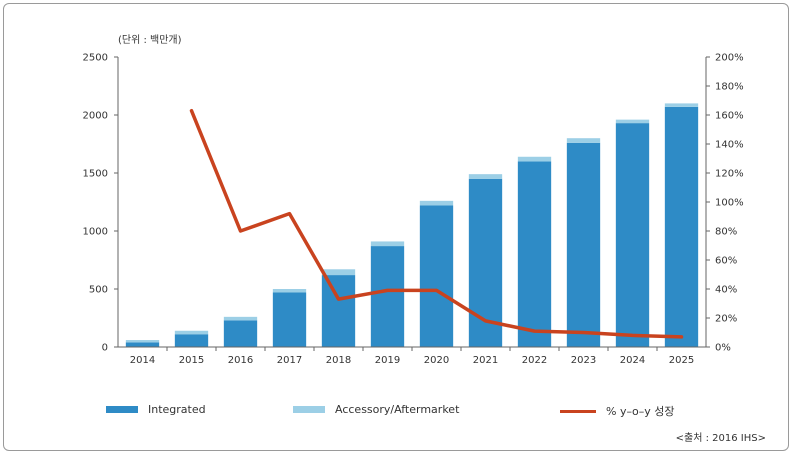 This screenshot has height=455, width=794. I want to click on x-tick-label: 2025, so click(681, 360).